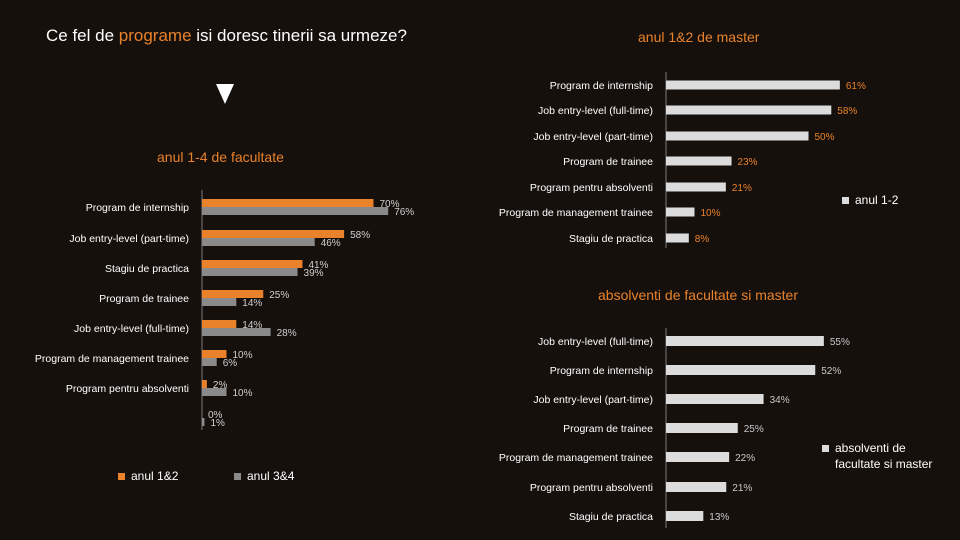  I want to click on title-accent: programe, so click(155, 35).